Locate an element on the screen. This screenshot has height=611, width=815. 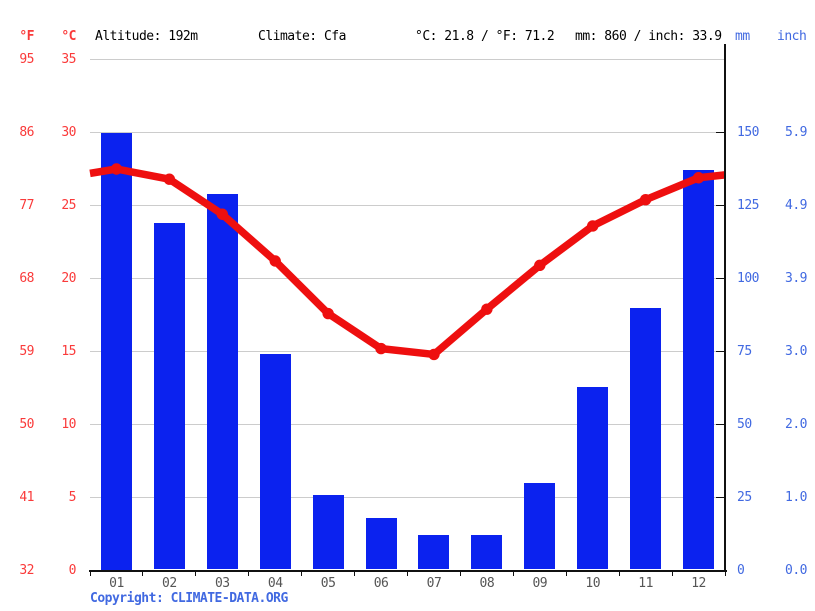
x-tick-month: 09 is located at coordinates (540, 583).